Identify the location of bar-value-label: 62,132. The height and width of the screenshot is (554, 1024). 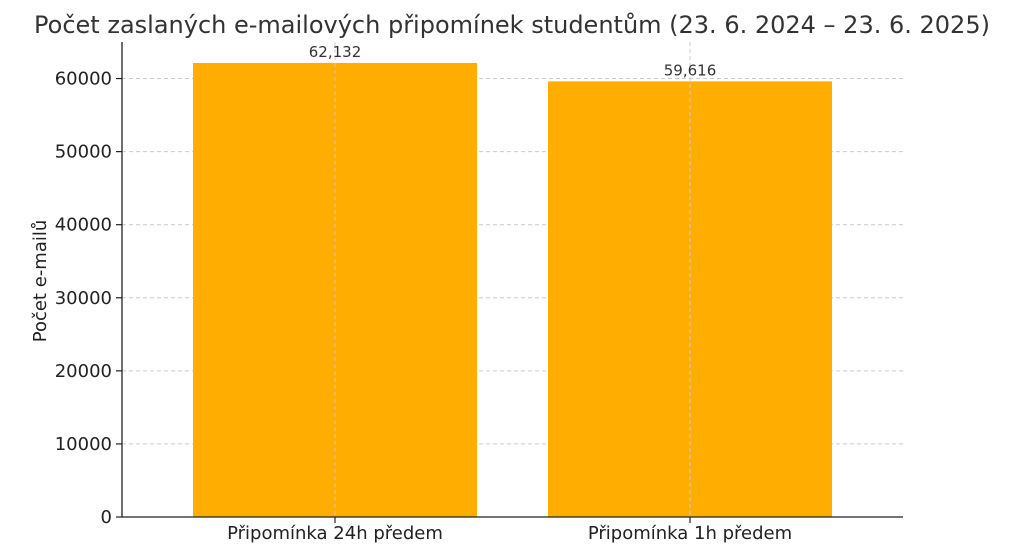
(335, 52).